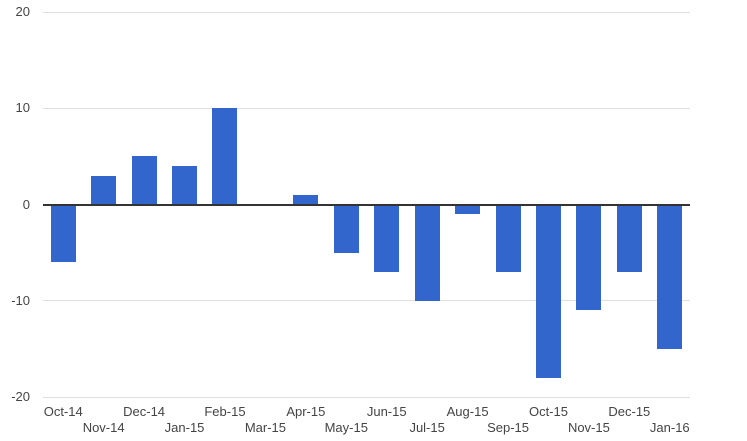 This screenshot has width=747, height=441. Describe the element at coordinates (26, 204) in the screenshot. I see `y-axis-tick-label: 0` at that location.